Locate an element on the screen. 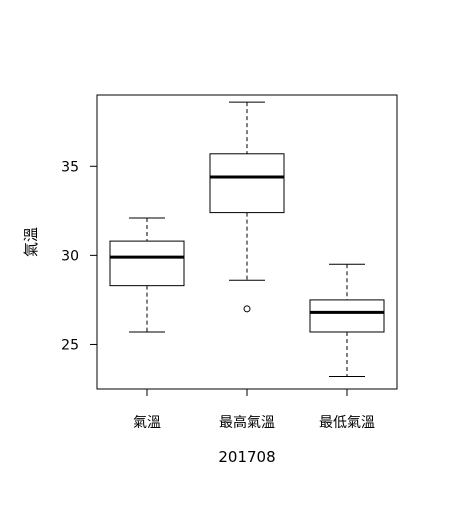  x-tick-label: 氣溫 is located at coordinates (147, 423).